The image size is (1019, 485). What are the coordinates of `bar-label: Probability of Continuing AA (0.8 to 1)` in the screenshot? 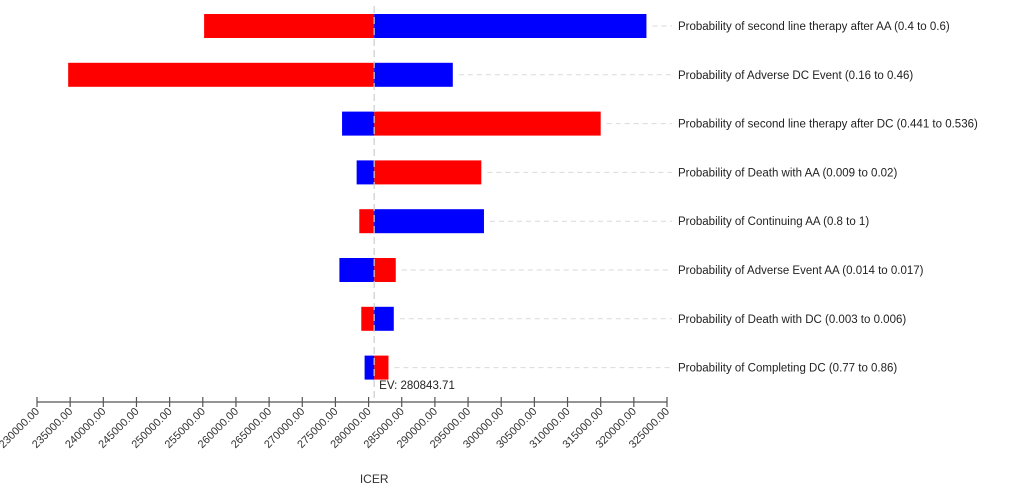 It's located at (773, 222).